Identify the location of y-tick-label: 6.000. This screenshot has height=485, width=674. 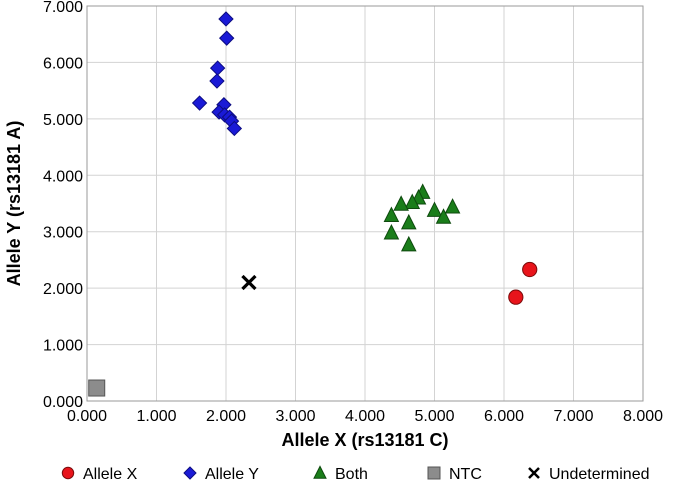
(63, 63).